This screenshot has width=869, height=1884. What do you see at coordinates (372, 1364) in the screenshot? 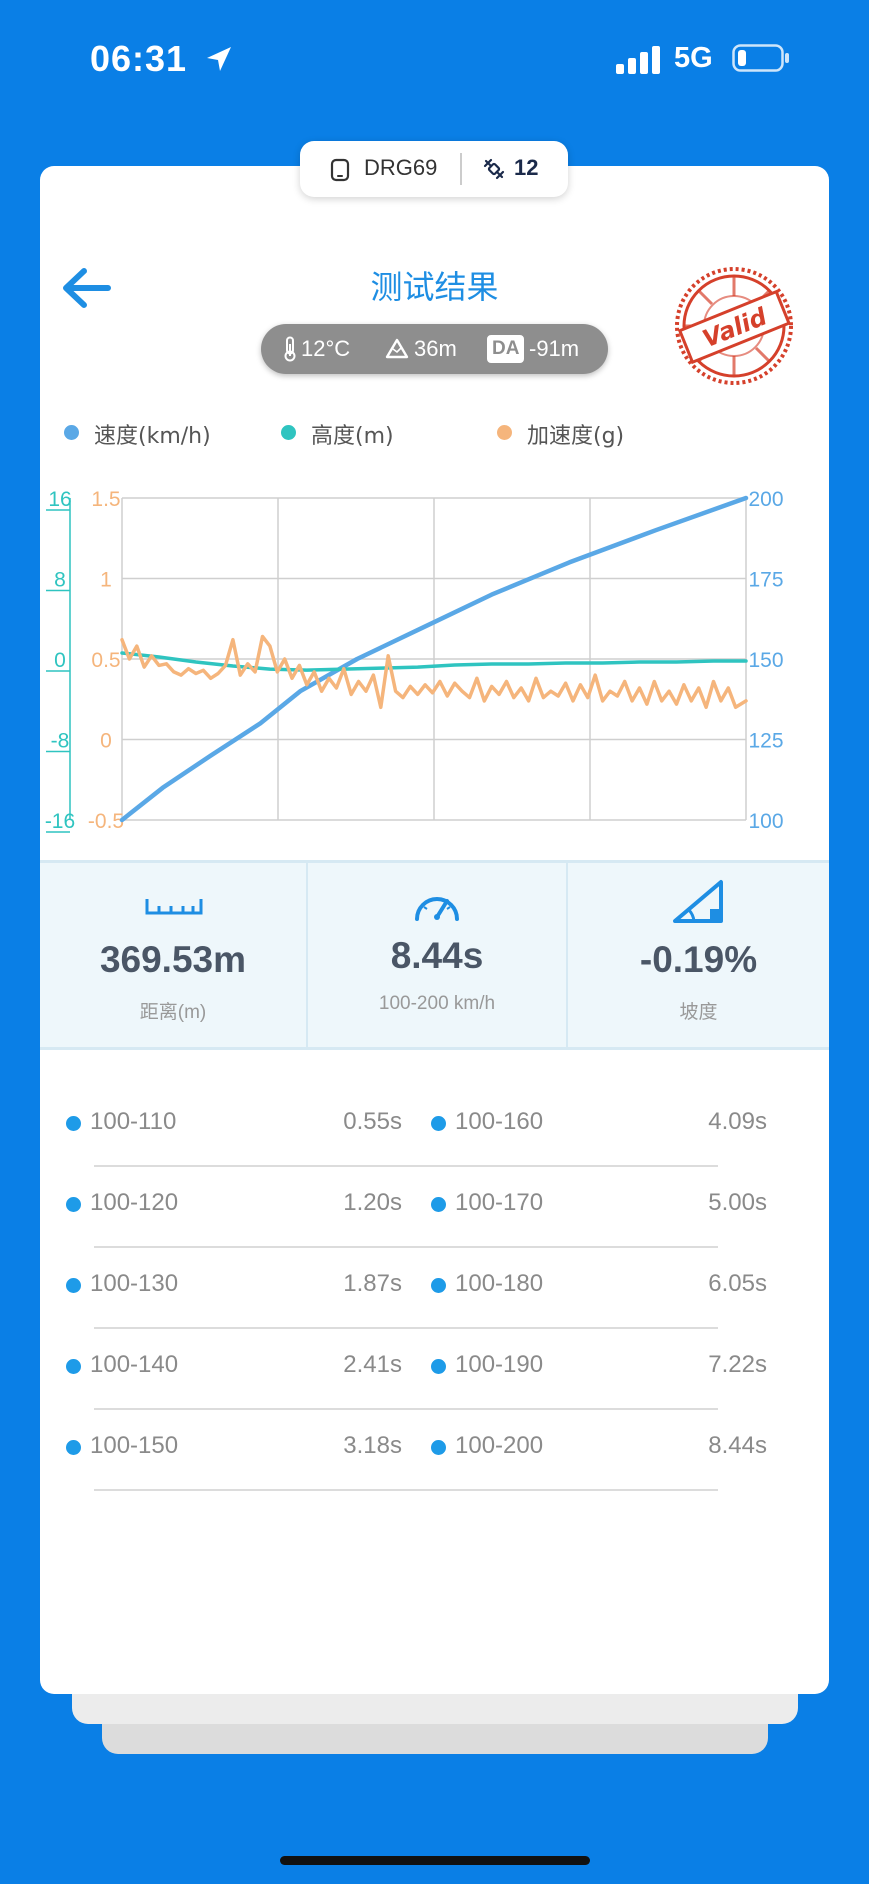
I see `split-time: 2.41s` at bounding box center [372, 1364].